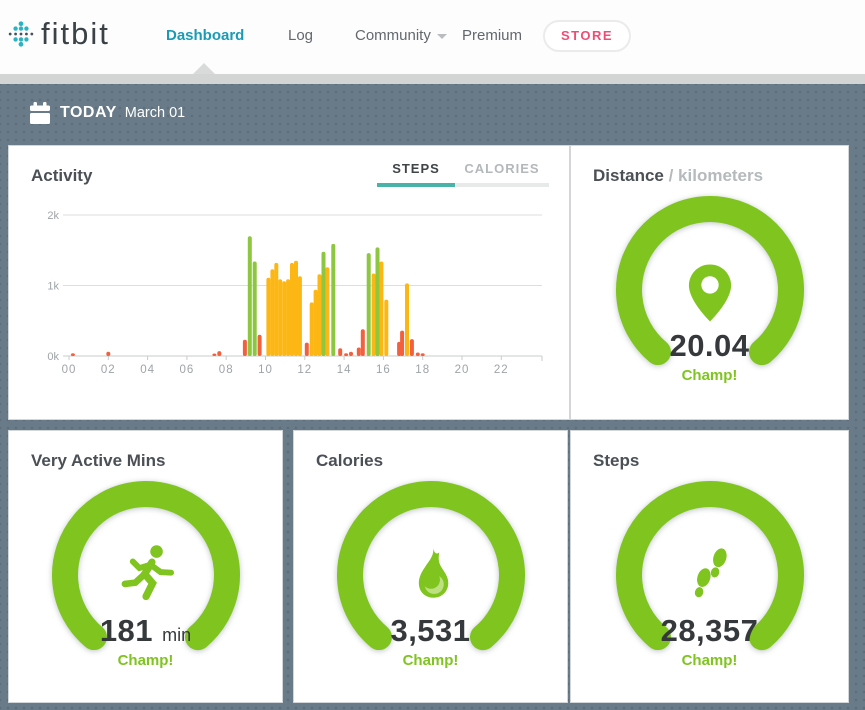 This screenshot has height=710, width=865. Describe the element at coordinates (416, 174) in the screenshot. I see `tab-steps: STEPS` at that location.